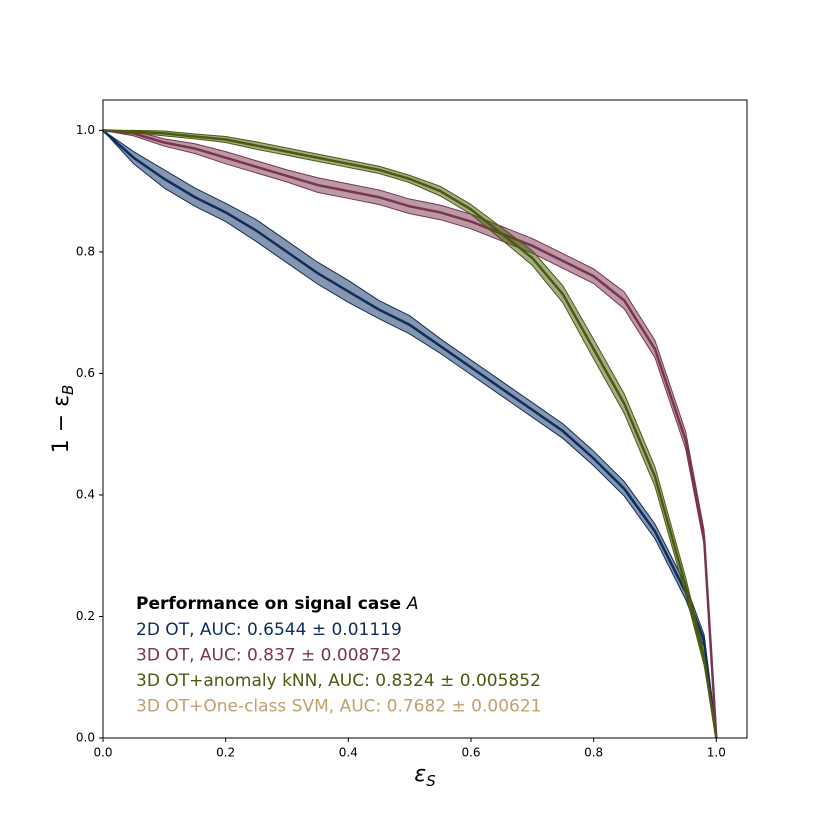 The width and height of the screenshot is (830, 834). What do you see at coordinates (470, 753) in the screenshot?
I see `x-tick-label: 0.6` at bounding box center [470, 753].